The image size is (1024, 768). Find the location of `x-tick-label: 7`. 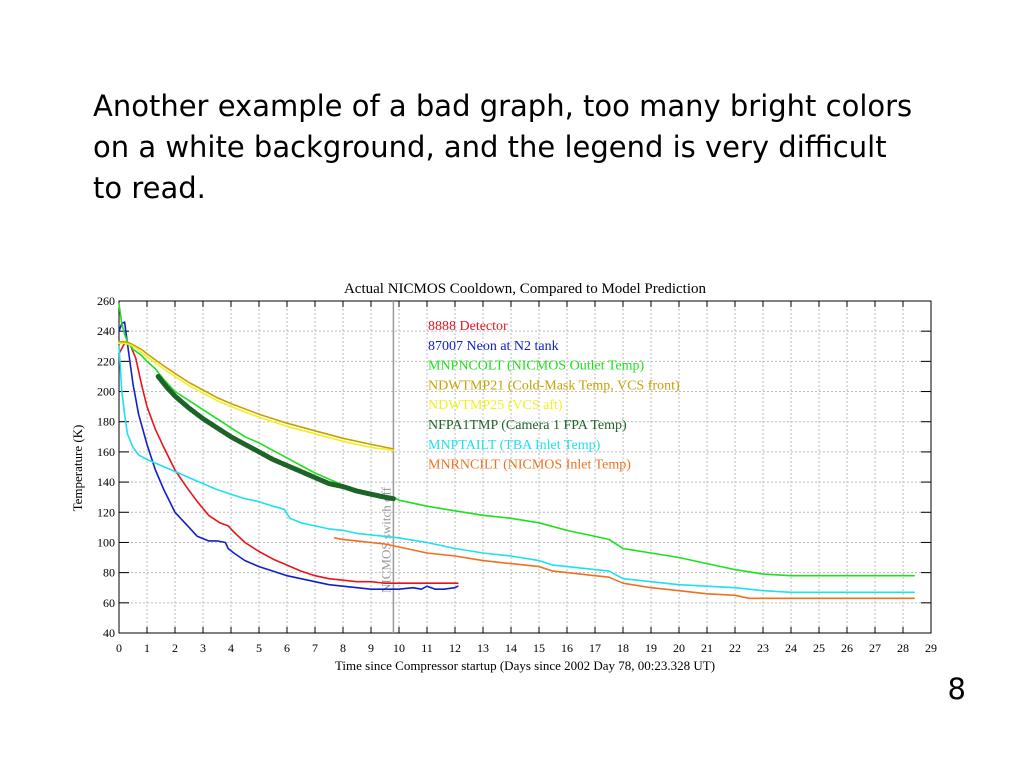

x-tick-label: 7 is located at coordinates (315, 648).